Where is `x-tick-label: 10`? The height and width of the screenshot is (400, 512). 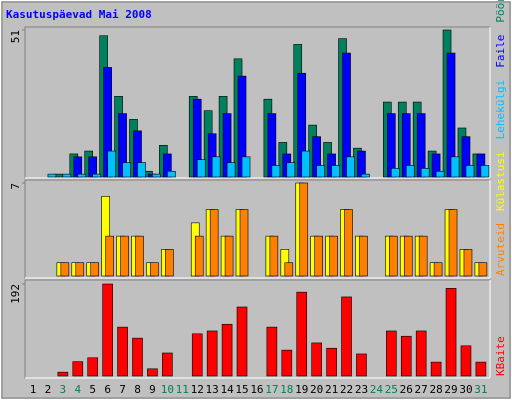 x-tick-label: 10 is located at coordinates (167, 389).